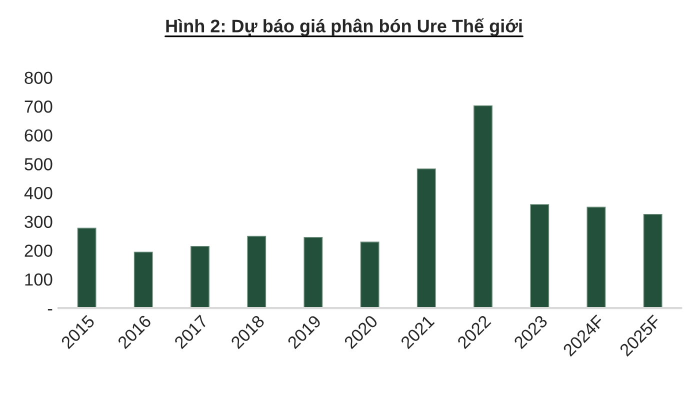 This screenshot has width=688, height=408. I want to click on y-tick-label: 700, so click(38, 106).